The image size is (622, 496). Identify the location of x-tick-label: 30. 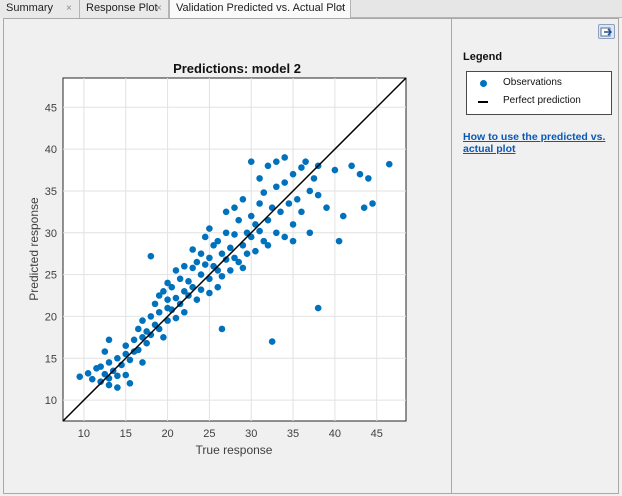
(251, 434).